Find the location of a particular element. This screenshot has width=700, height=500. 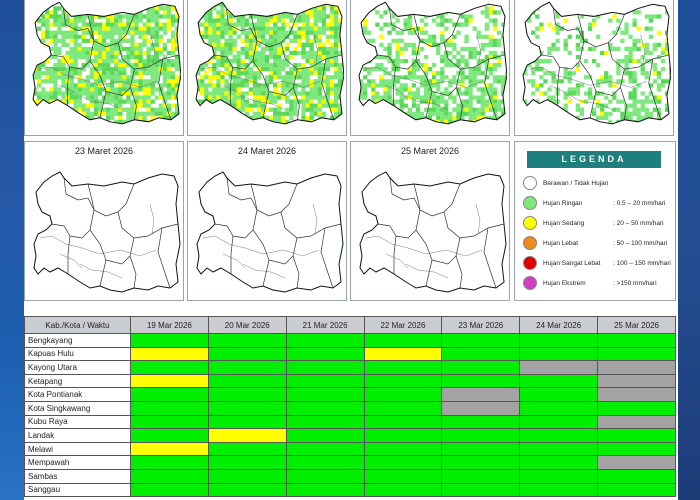

table-row: Kota Singkawang is located at coordinates (350, 408).